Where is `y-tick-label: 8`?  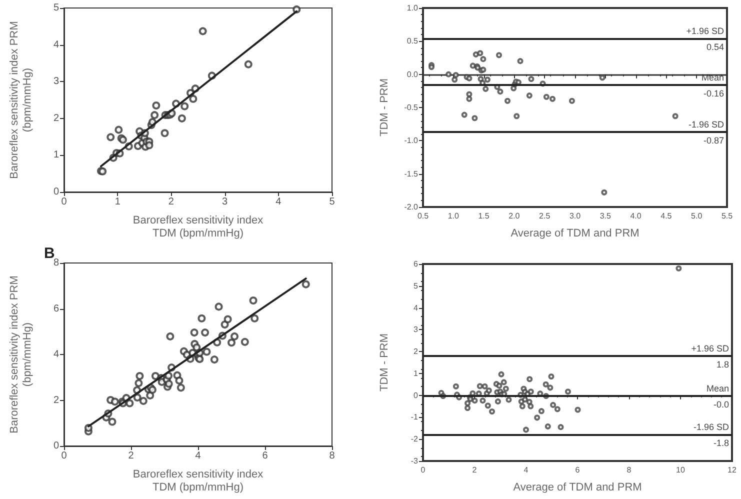
y-tick-label: 8 is located at coordinates (56, 263).